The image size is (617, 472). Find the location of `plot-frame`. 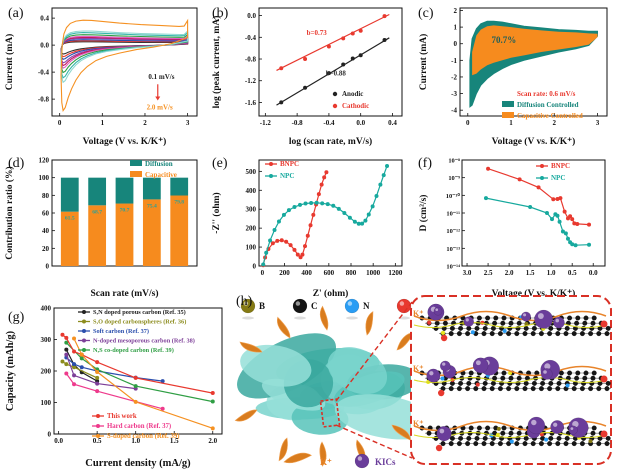

plot-frame is located at coordinates (138, 371).